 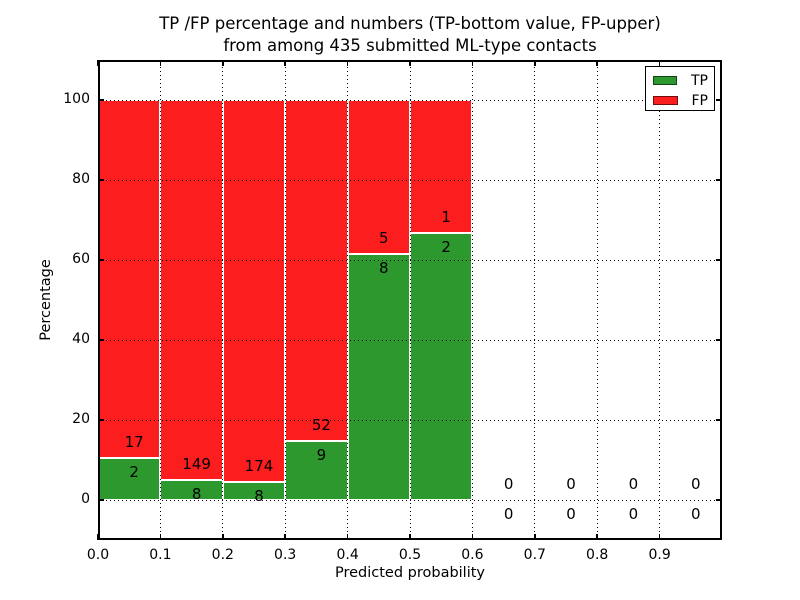 I want to click on x-tick-label: 0.6, so click(x=472, y=555).